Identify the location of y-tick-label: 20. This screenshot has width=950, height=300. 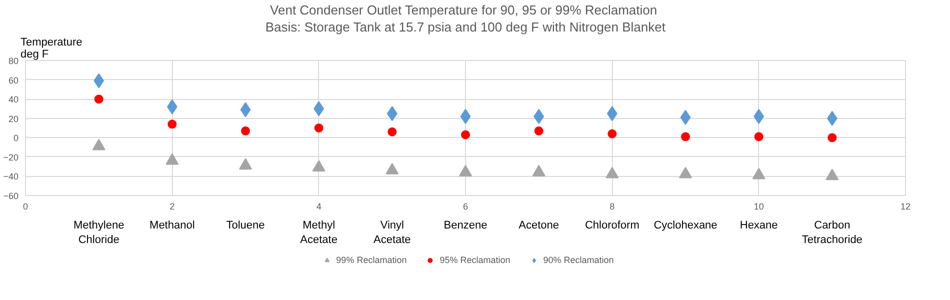
(13, 119).